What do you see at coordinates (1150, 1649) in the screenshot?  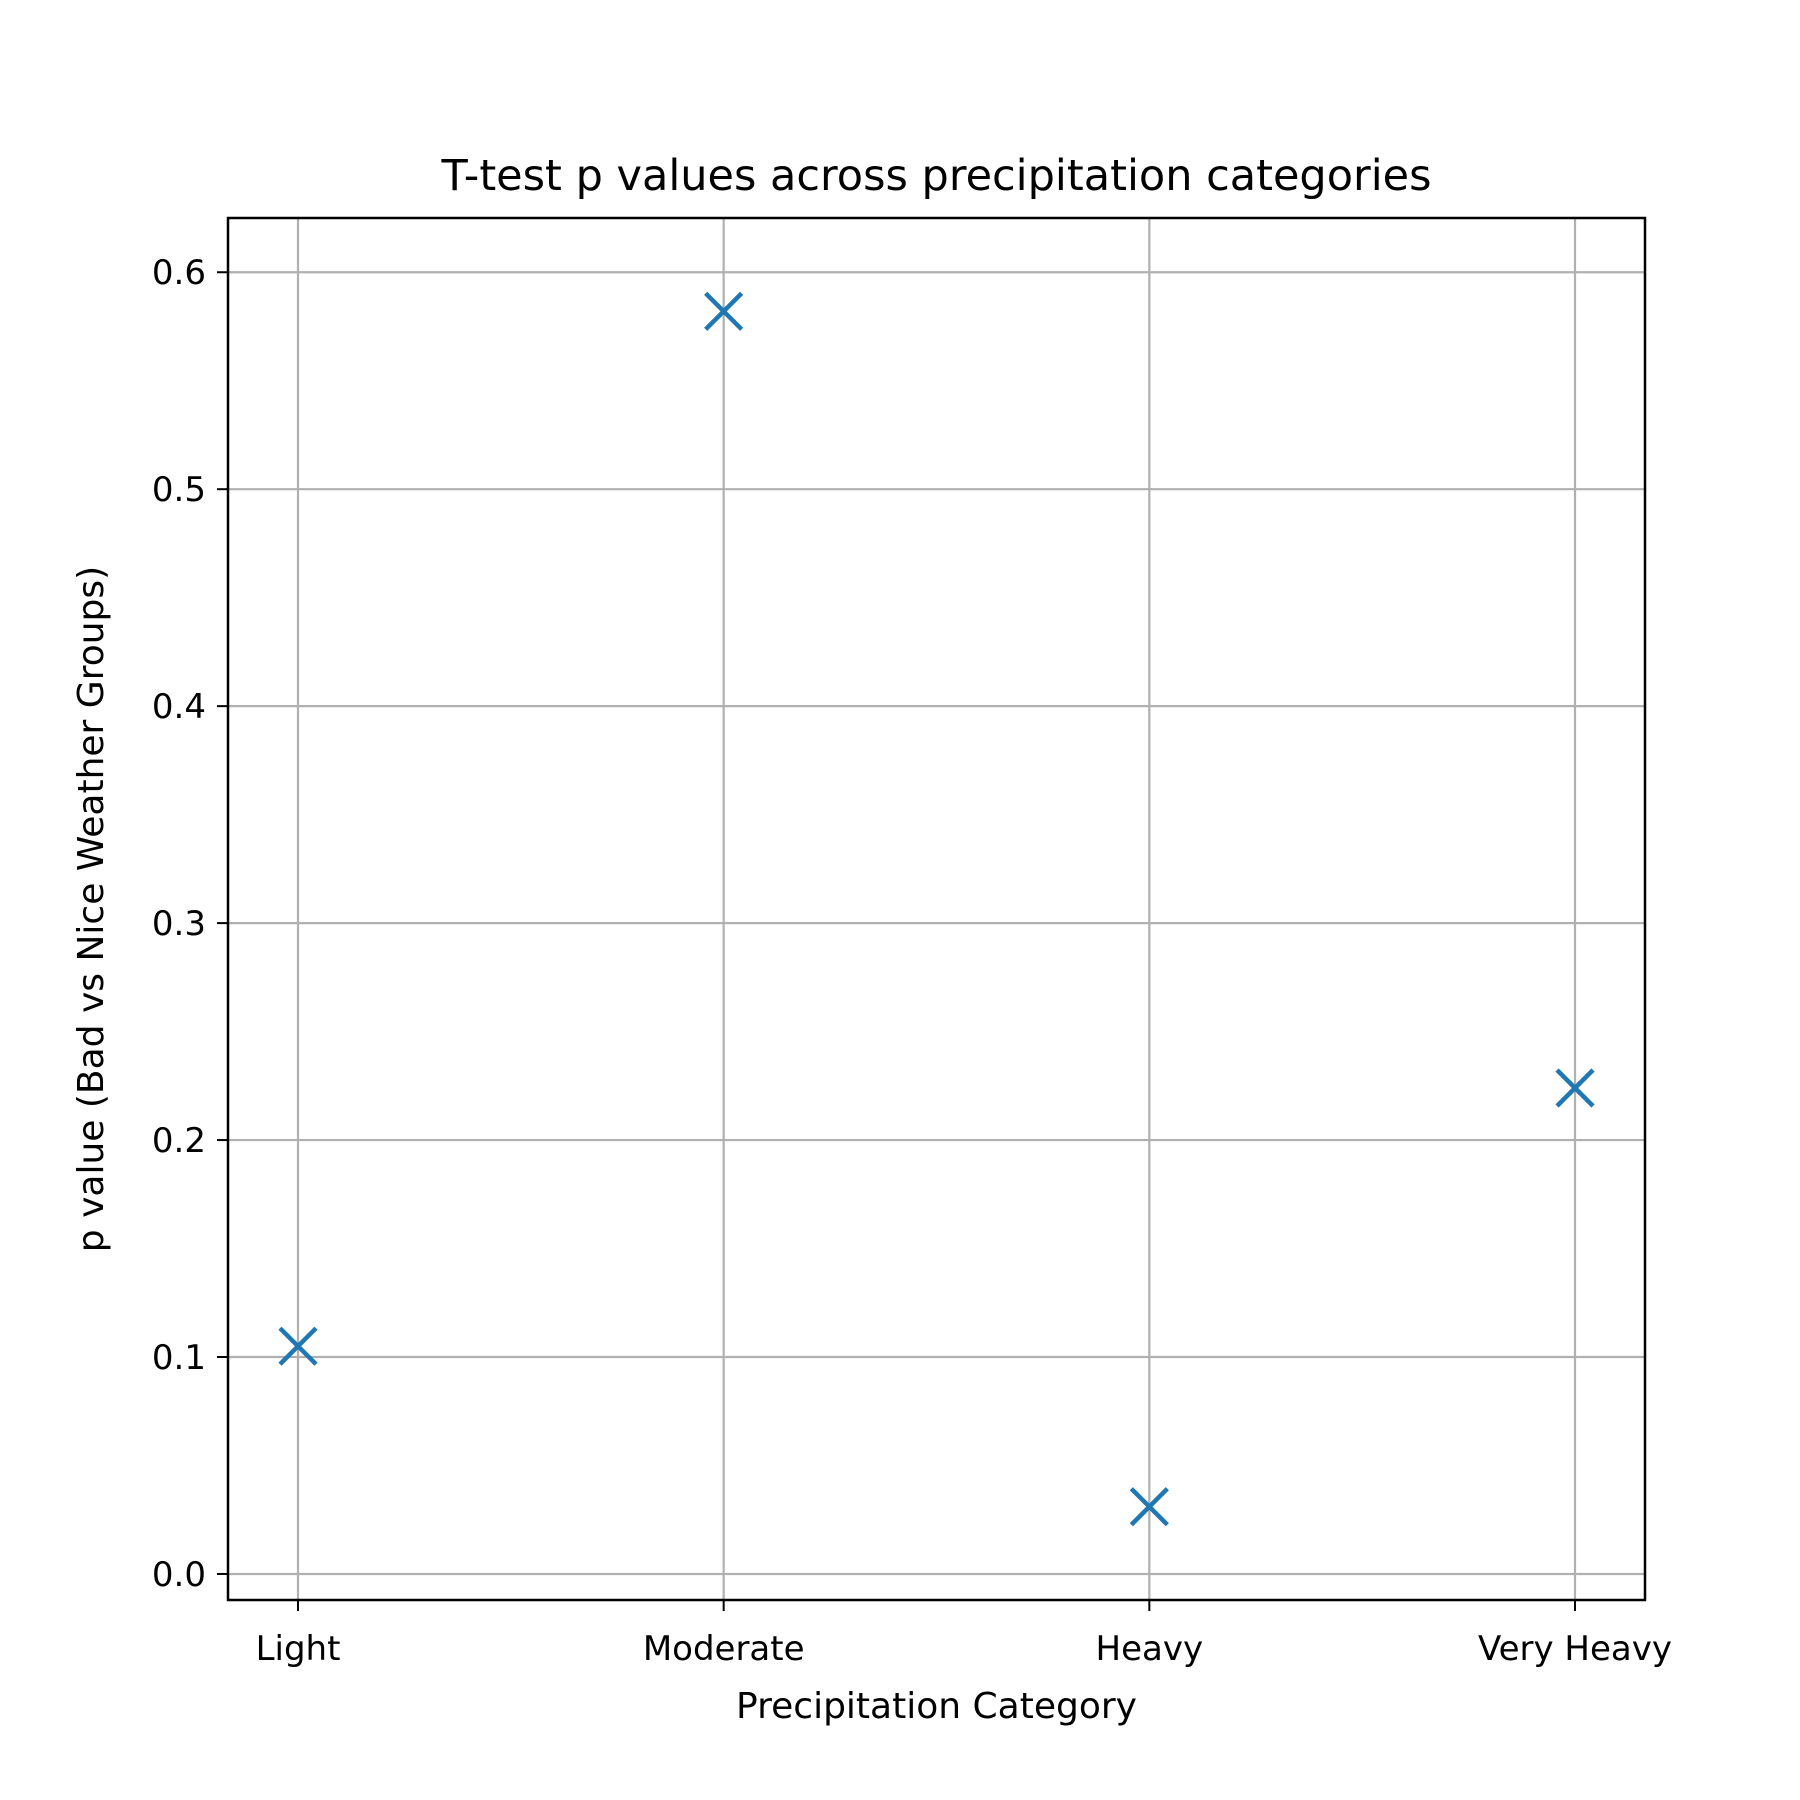 I see `x-tick-label: Heavy` at bounding box center [1150, 1649].